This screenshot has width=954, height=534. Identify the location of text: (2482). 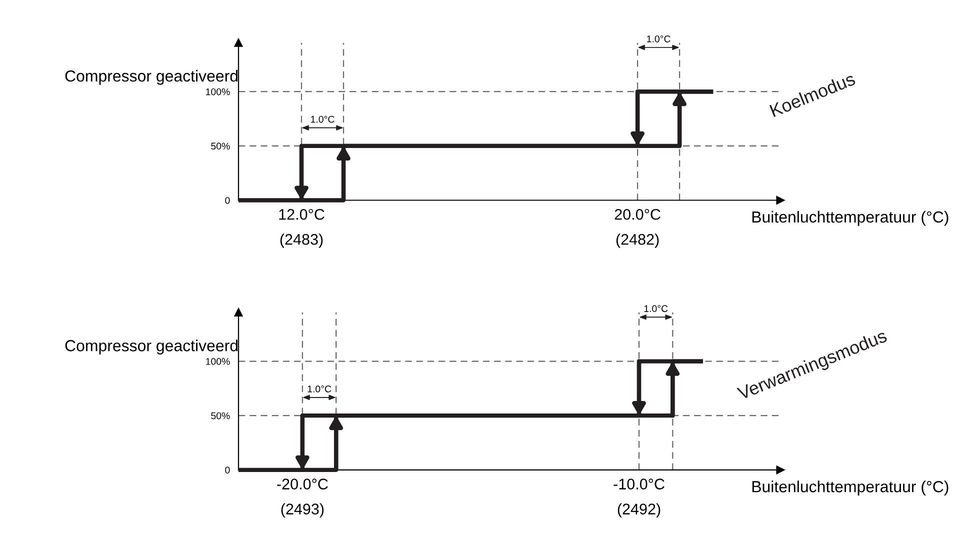
(637, 241).